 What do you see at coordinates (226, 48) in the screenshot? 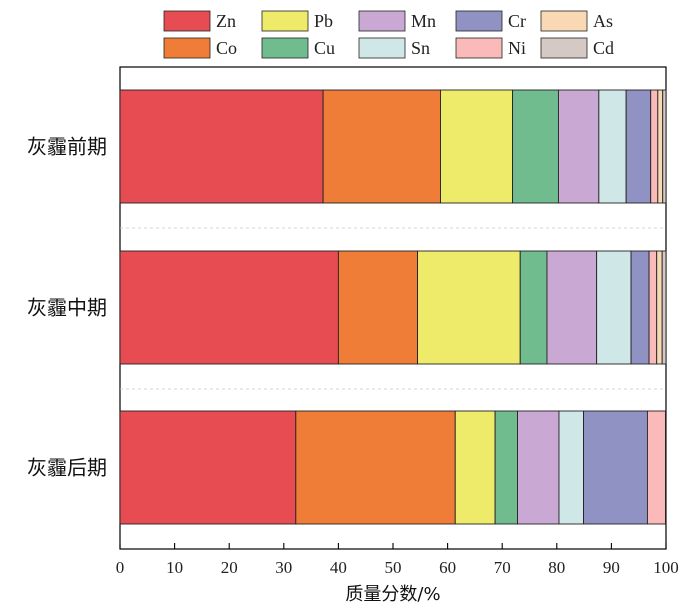
I see `legend-label-co: Co` at bounding box center [226, 48].